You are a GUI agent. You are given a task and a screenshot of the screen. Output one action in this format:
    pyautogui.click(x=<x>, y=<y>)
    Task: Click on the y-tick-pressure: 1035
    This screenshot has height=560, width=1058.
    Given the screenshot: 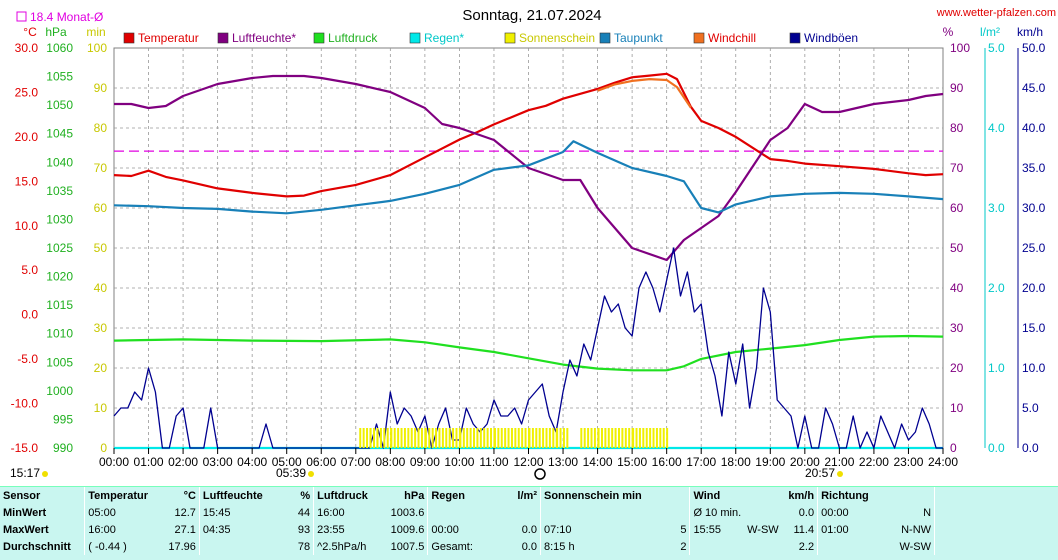 What is the action you would take?
    pyautogui.click(x=59, y=191)
    